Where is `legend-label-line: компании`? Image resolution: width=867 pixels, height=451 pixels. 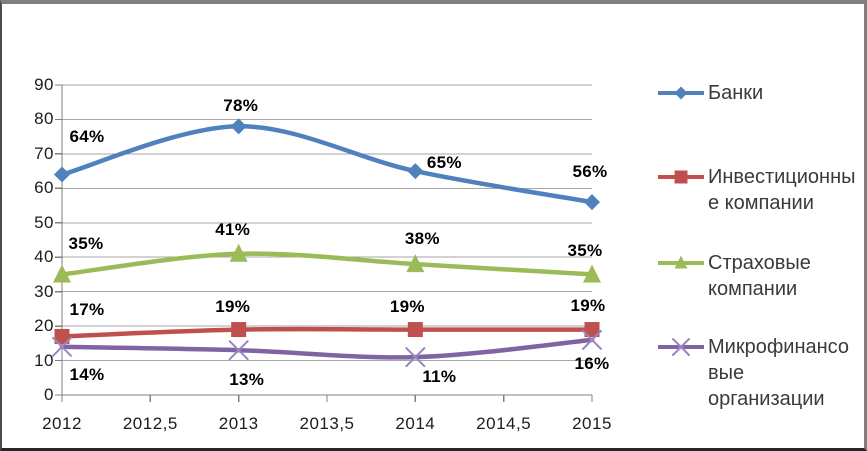 legend-label-line: компании is located at coordinates (753, 289).